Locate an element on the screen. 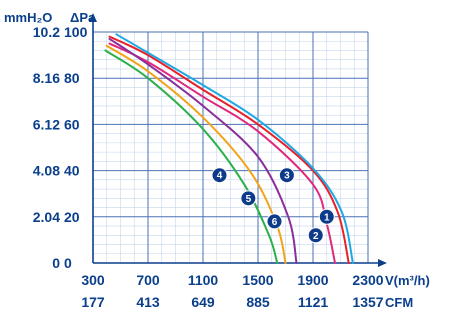  badge-layer: 12 3 4 5 6 is located at coordinates (273, 205).